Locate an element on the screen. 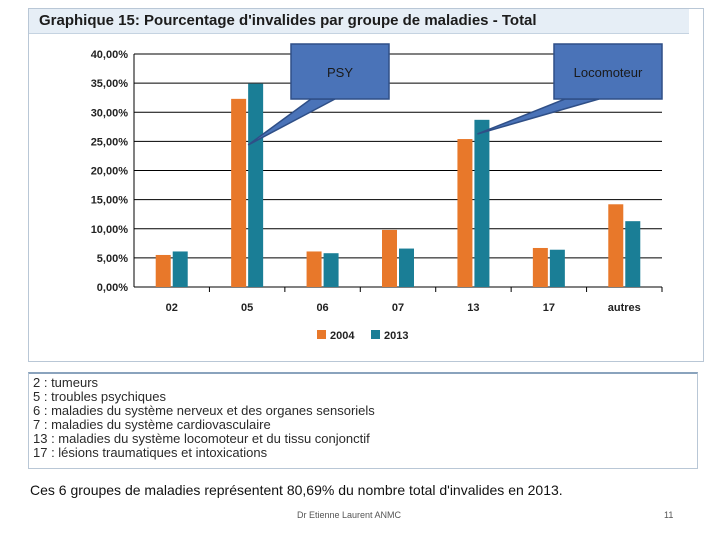 The width and height of the screenshot is (720, 540). legend-swatch-2013 is located at coordinates (375, 334).